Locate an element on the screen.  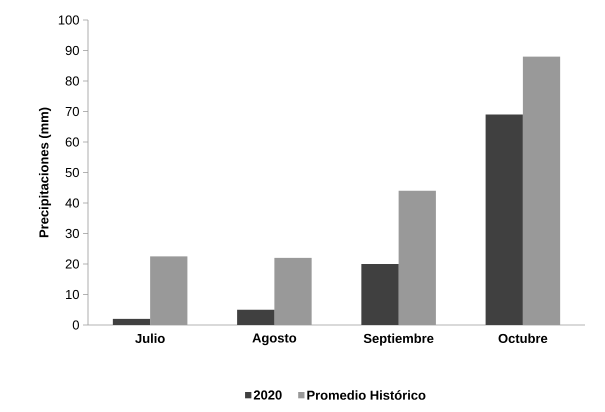
y-tick-label: 60 is located at coordinates (72, 142).